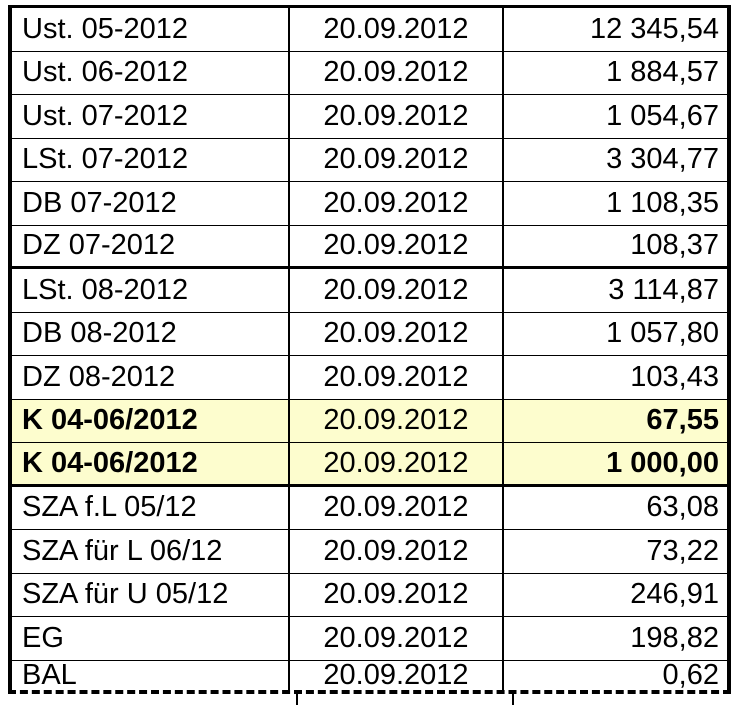  What do you see at coordinates (151, 159) in the screenshot?
I see `tax-period-cell: LSt. 07-2012` at bounding box center [151, 159].